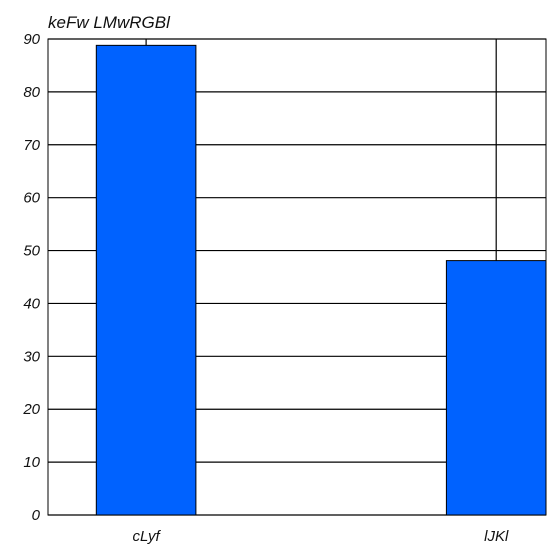  Describe the element at coordinates (31, 198) in the screenshot. I see `y-tick-label: 60` at that location.